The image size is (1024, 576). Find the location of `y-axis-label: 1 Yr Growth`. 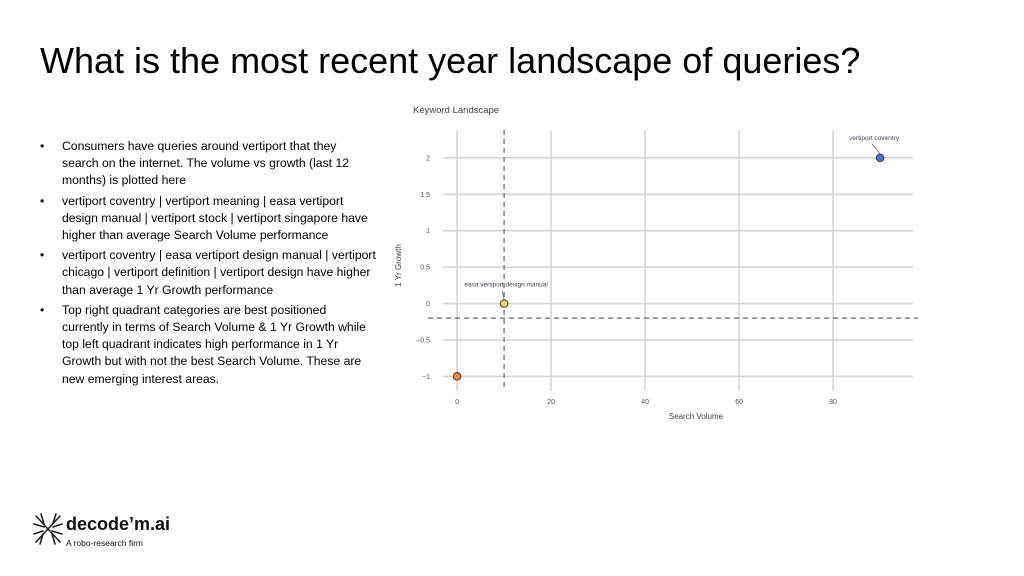

y-axis-label: 1 Yr Growth is located at coordinates (398, 265).